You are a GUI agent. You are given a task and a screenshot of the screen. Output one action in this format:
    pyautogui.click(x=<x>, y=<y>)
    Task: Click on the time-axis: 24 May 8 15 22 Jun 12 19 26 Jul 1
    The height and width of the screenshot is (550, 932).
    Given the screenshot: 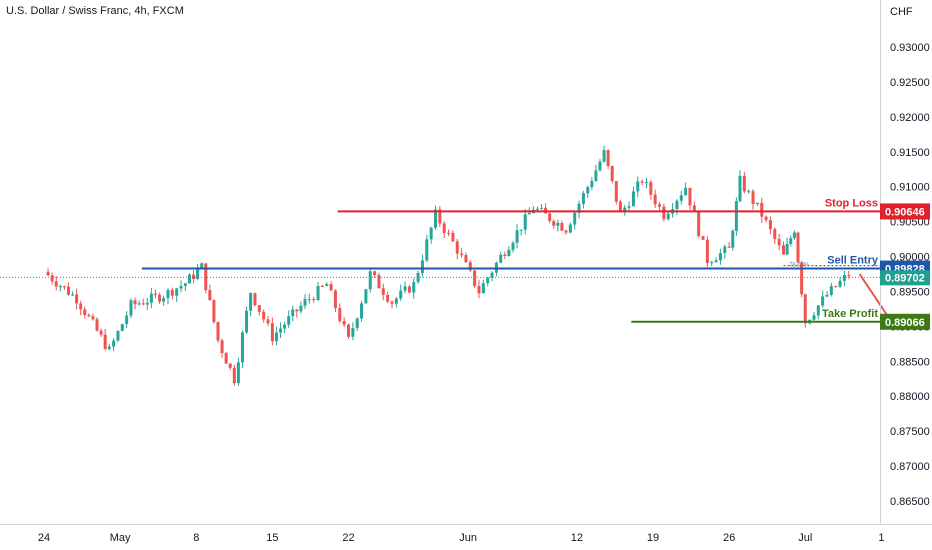 What is the action you would take?
    pyautogui.click(x=461, y=538)
    